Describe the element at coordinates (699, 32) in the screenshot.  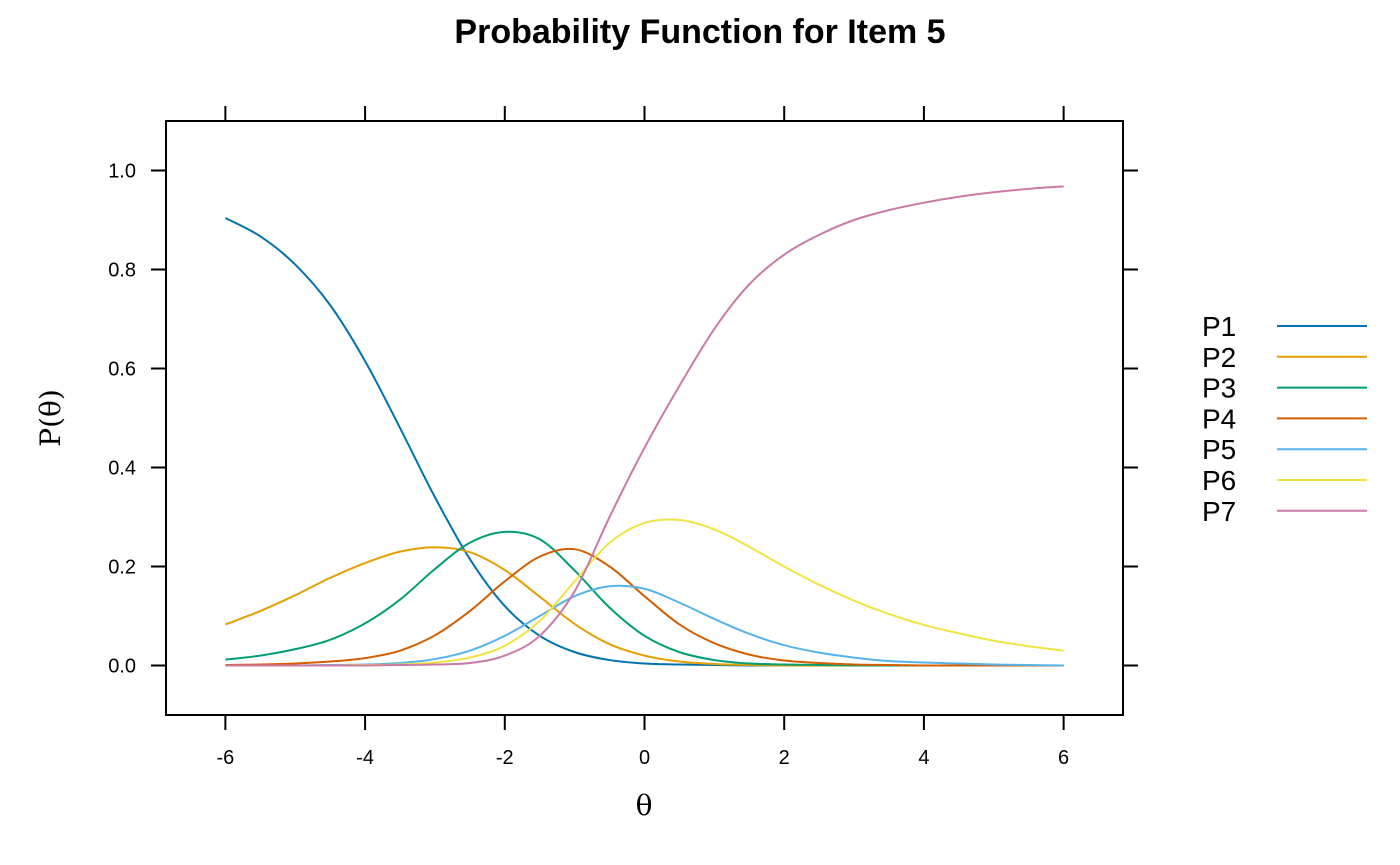
I see `chart-title: Probability Function for Item 5` at that location.